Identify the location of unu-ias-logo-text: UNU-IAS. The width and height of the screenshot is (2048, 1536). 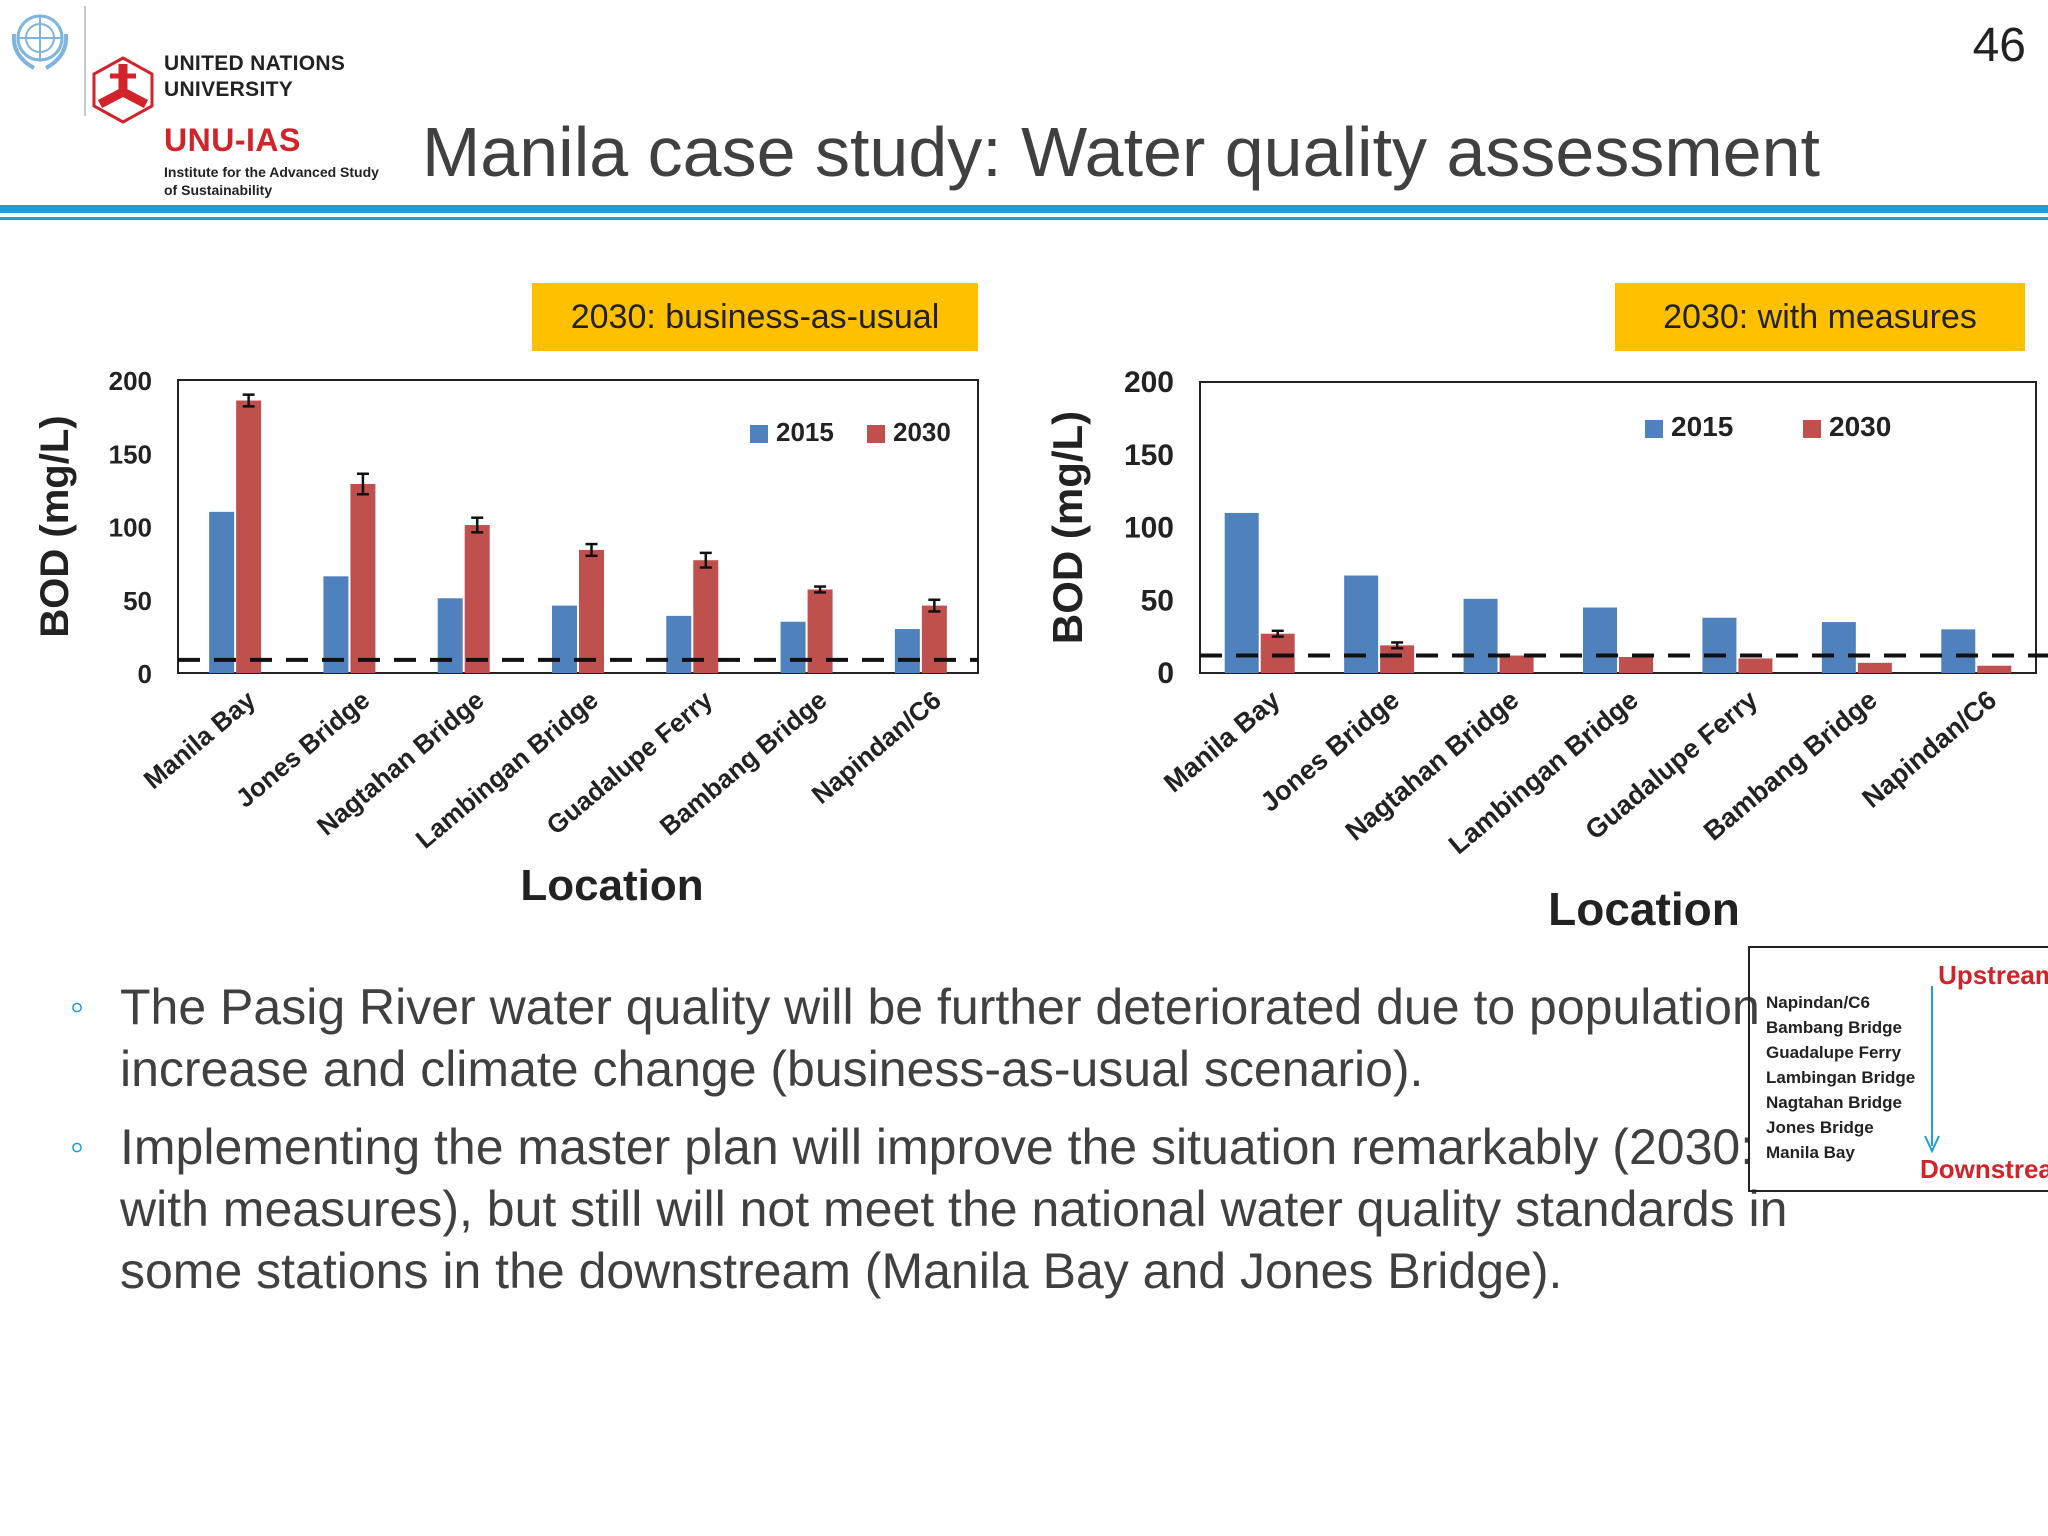
(232, 140).